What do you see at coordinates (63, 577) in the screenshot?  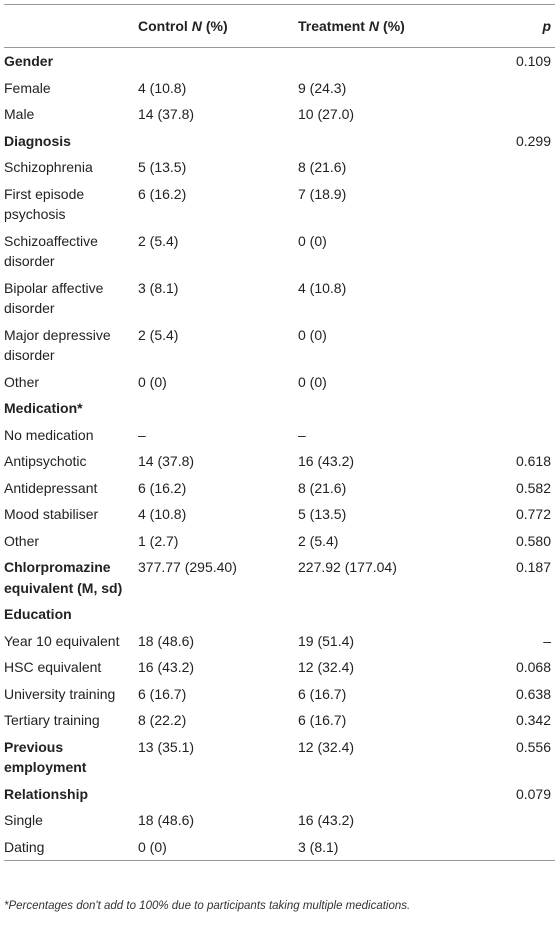 I see `label-cell: Chlorpromazine equivalent (M, sd)` at bounding box center [63, 577].